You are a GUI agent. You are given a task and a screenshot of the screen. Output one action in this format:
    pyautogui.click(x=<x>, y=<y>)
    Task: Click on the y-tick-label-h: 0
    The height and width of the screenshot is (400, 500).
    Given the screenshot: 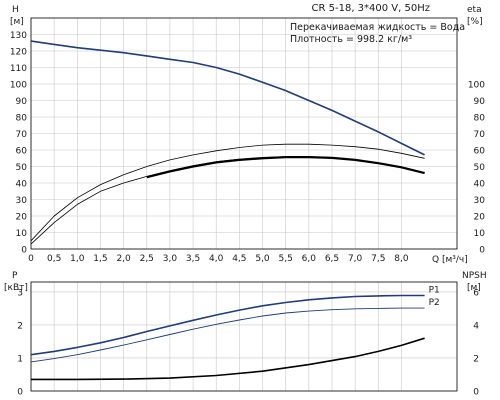 What is the action you would take?
    pyautogui.click(x=24, y=251)
    